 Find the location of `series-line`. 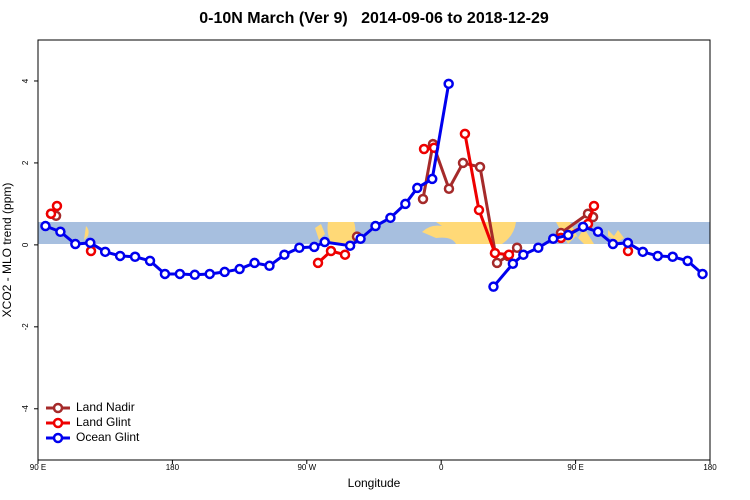

series-line is located at coordinates (486, 195).